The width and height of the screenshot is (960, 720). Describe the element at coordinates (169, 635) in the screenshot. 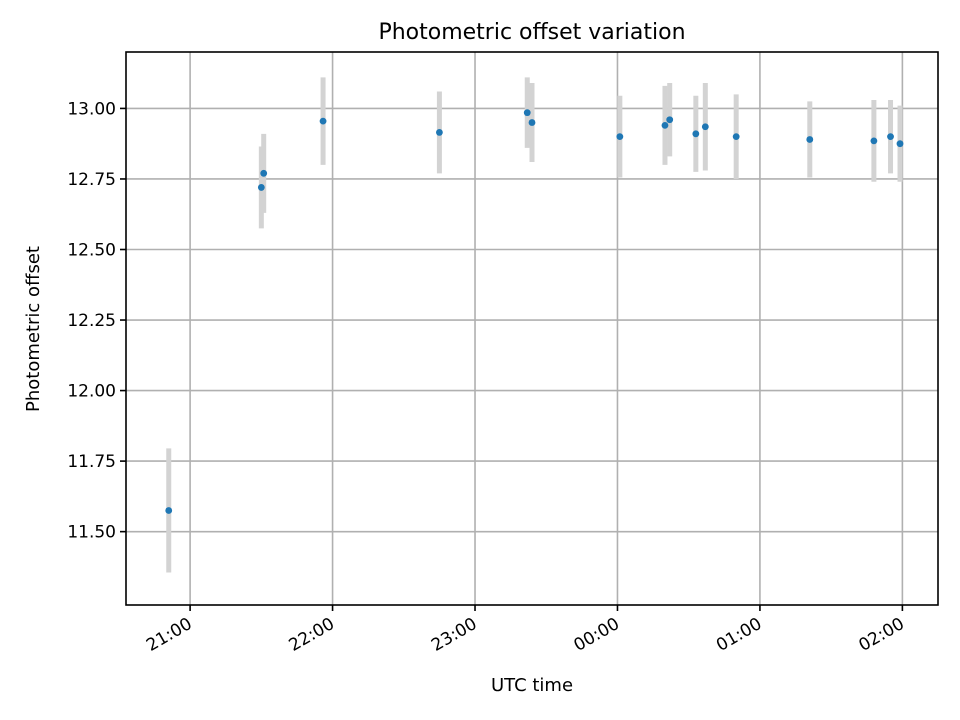

I see `x-tick-label: 21:00` at that location.